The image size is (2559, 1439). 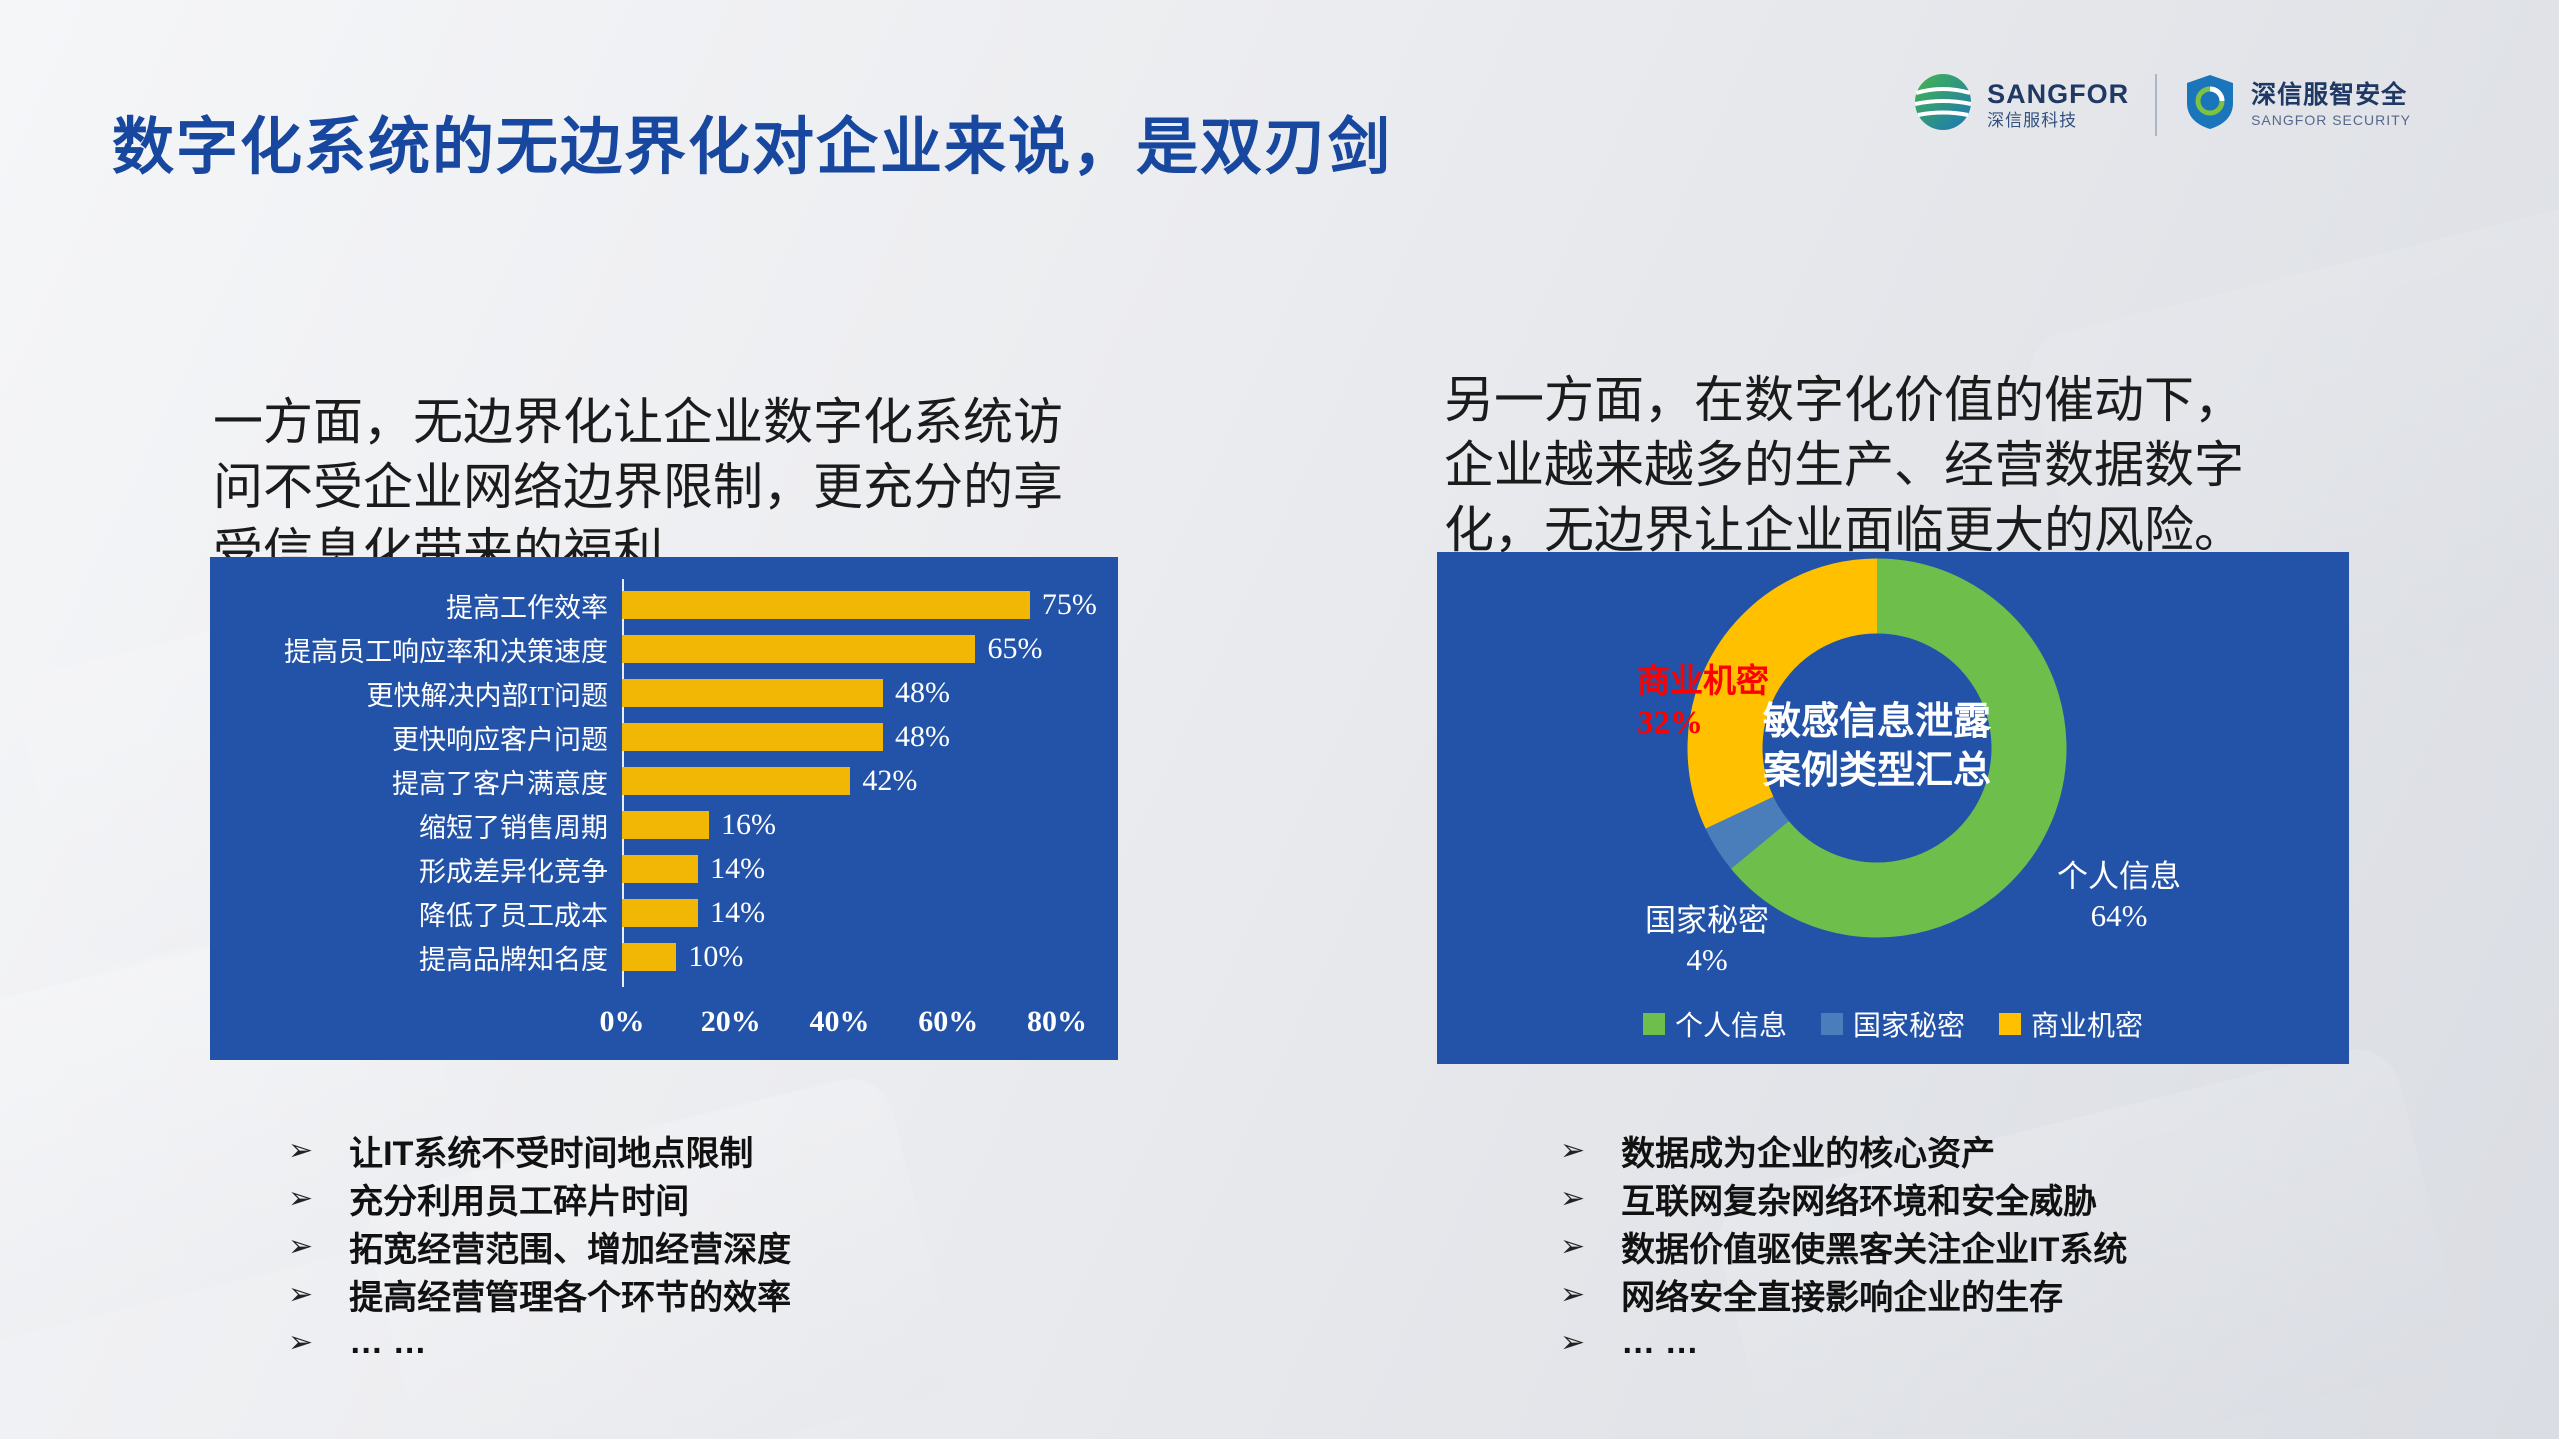 I want to click on list-item-text: 网络安全直接影响企业的生存, so click(x=1842, y=1297).